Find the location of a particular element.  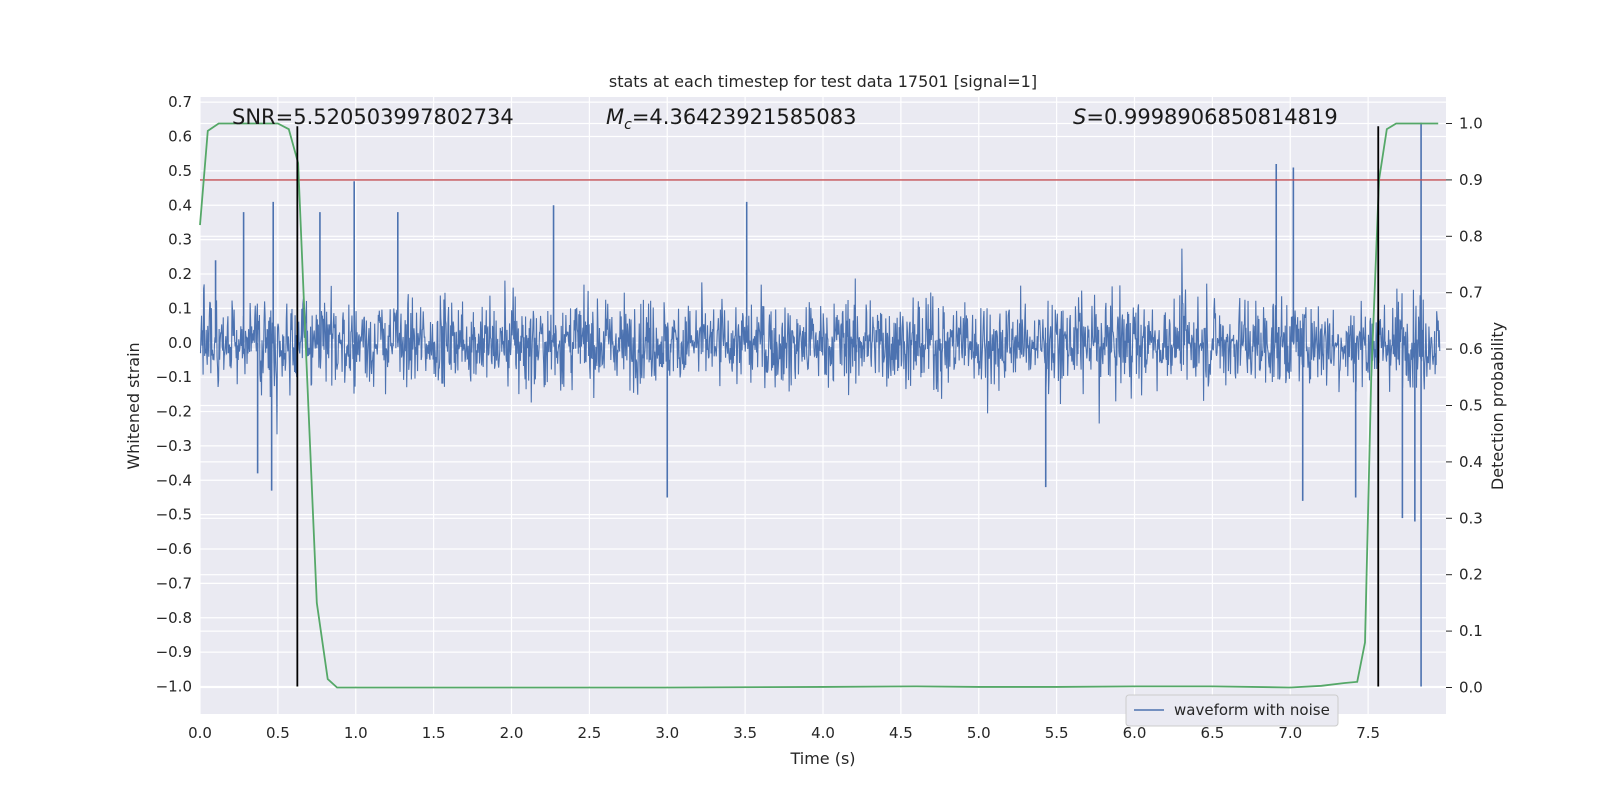

y2-tick-label: 0.3 is located at coordinates (1471, 518).